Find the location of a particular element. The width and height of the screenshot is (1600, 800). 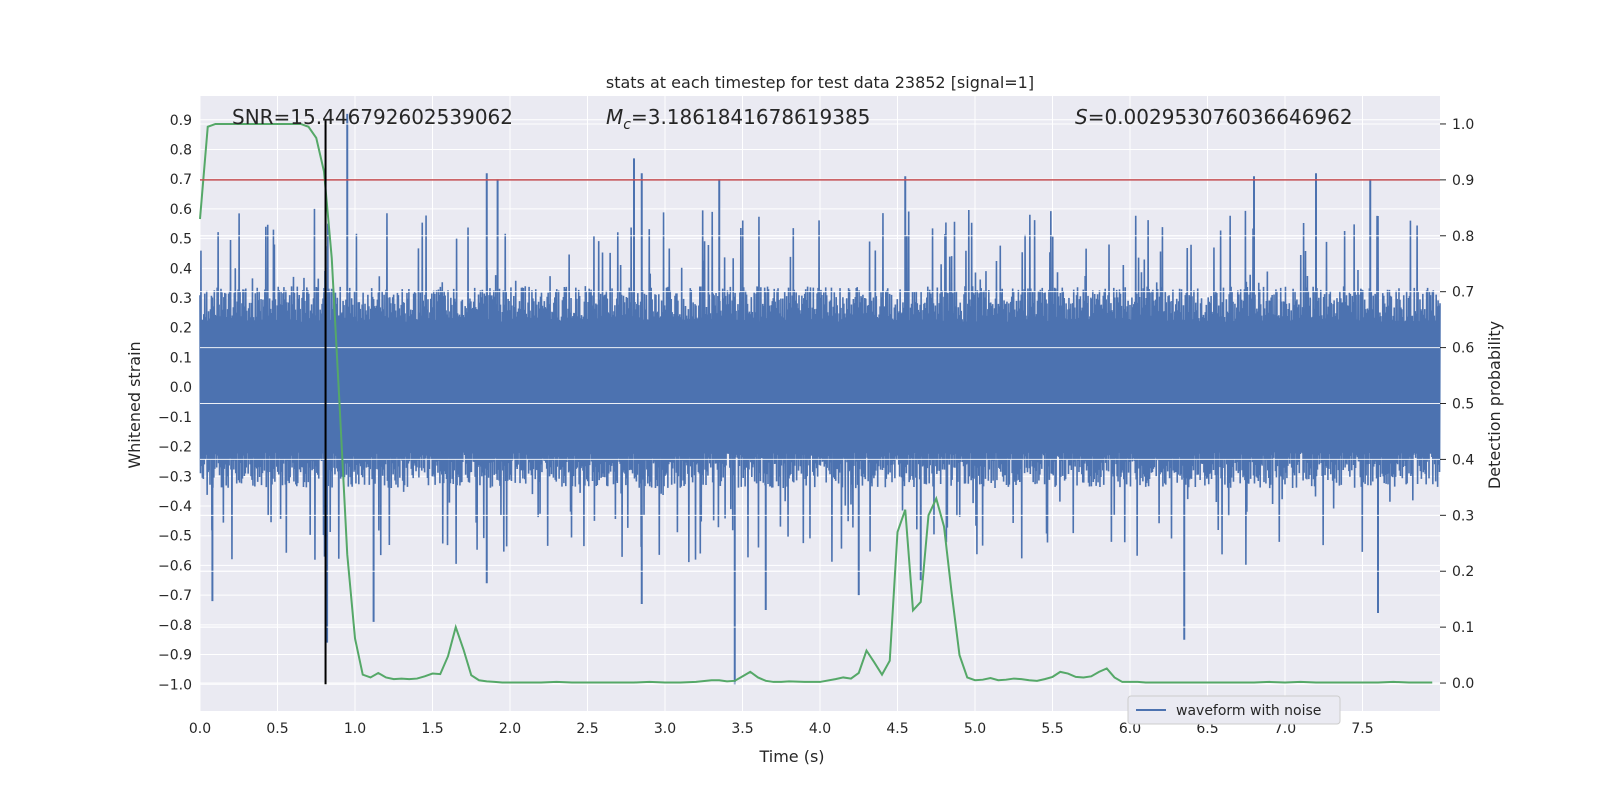

y-right-tick-label: 0.9 is located at coordinates (1463, 181).